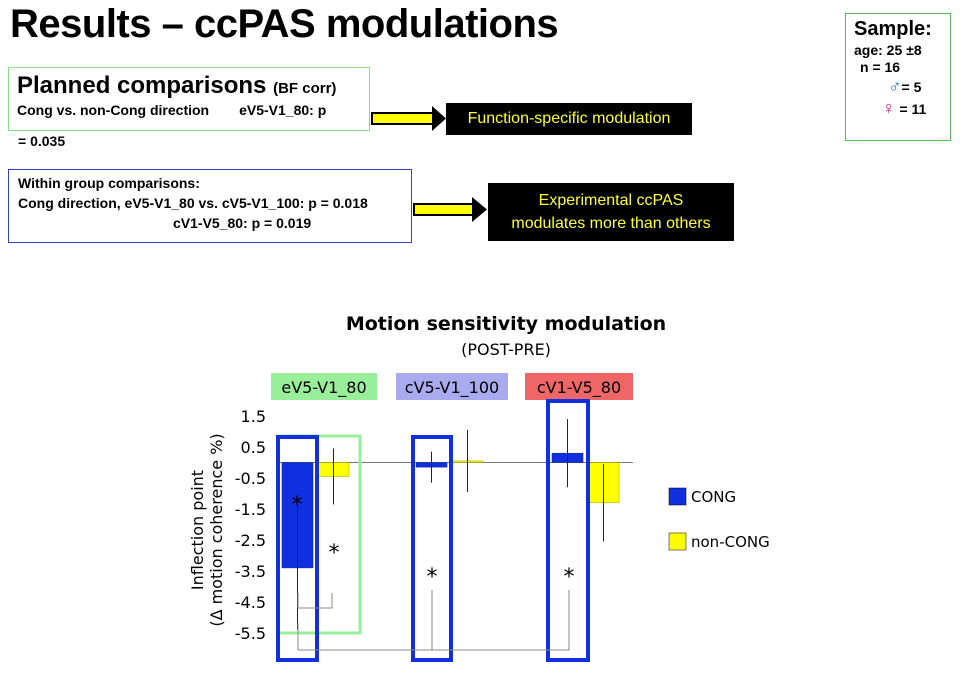 The height and width of the screenshot is (673, 960). Describe the element at coordinates (506, 349) in the screenshot. I see `chart-subtitle: (POST-PRE)` at that location.